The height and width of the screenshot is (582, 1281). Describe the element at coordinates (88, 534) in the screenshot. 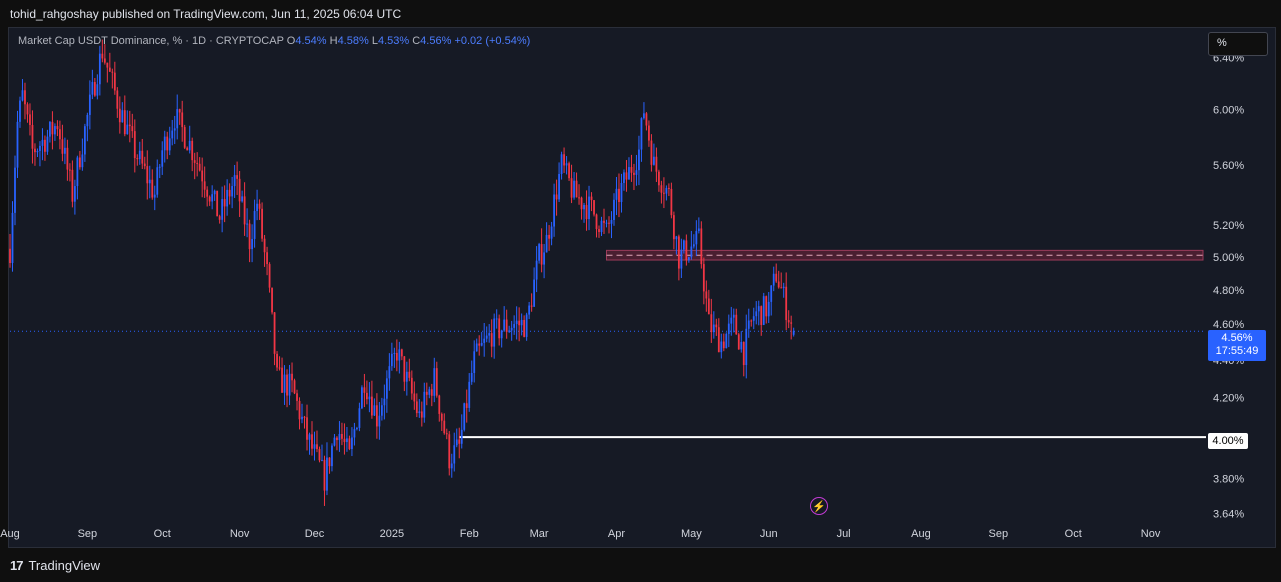

I see `x-tick-label: Sep` at that location.